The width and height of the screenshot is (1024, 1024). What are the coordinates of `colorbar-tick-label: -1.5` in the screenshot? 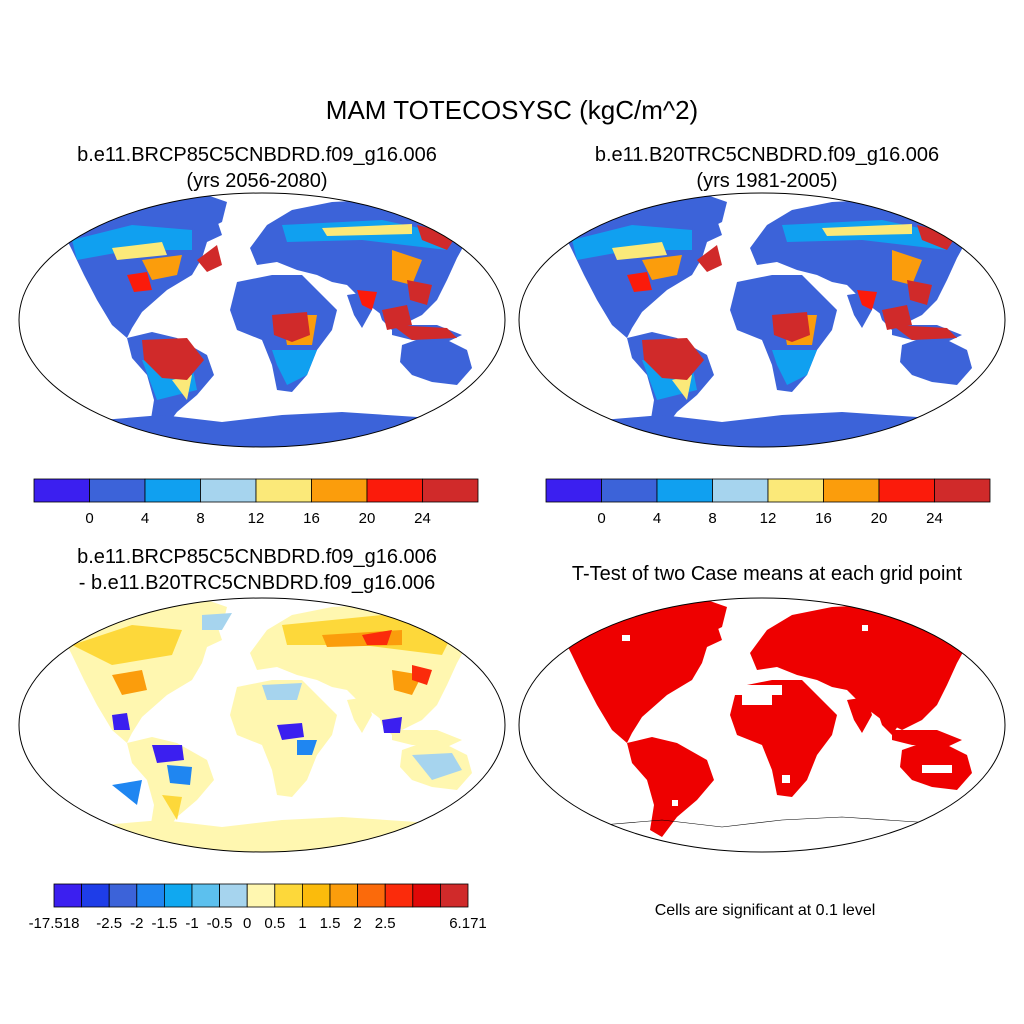 It's located at (164, 923).